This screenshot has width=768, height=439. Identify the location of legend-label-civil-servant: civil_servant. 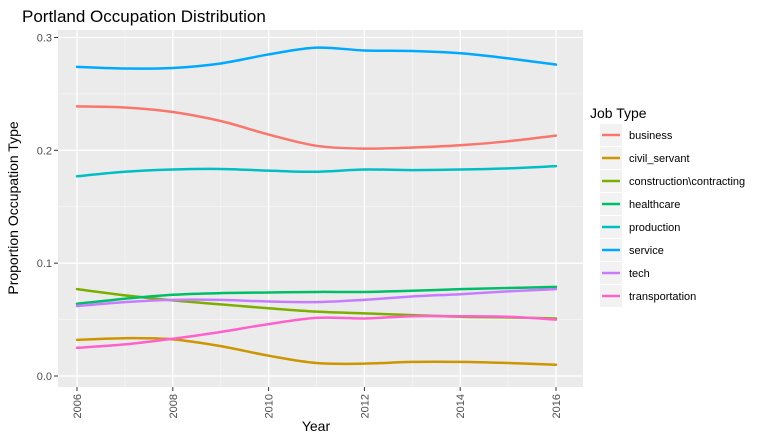
(659, 159).